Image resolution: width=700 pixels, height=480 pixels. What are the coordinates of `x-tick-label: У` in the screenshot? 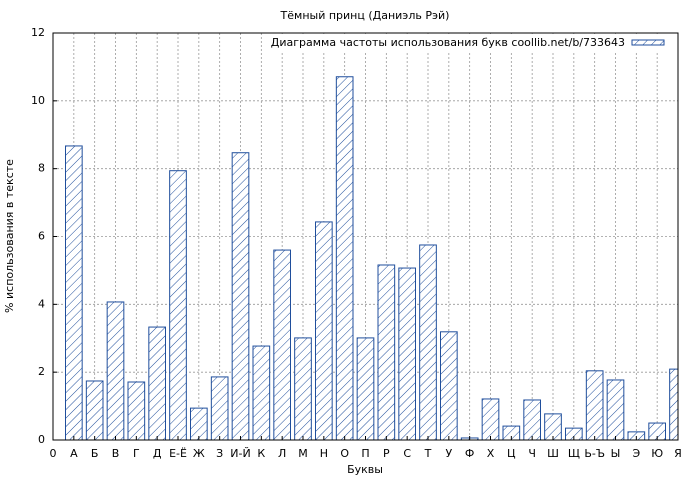 It's located at (448, 453).